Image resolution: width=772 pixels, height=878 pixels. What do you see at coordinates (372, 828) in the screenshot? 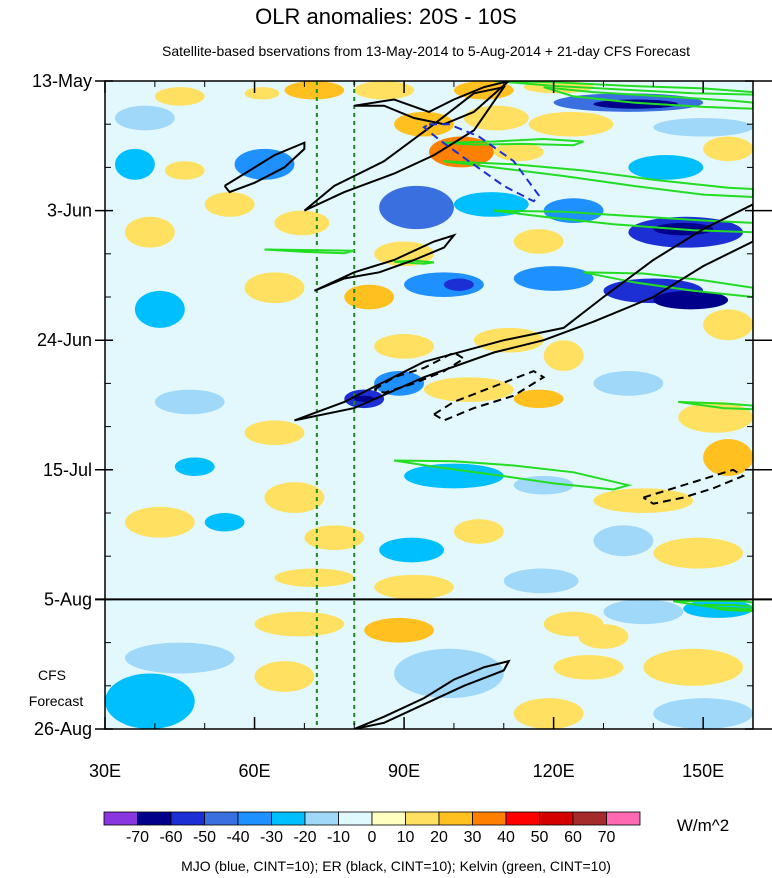
I see `colorbar: -70 -60 -50 -40 -30 -20 -10 0 10 20 30 40 50 60 70` at bounding box center [372, 828].